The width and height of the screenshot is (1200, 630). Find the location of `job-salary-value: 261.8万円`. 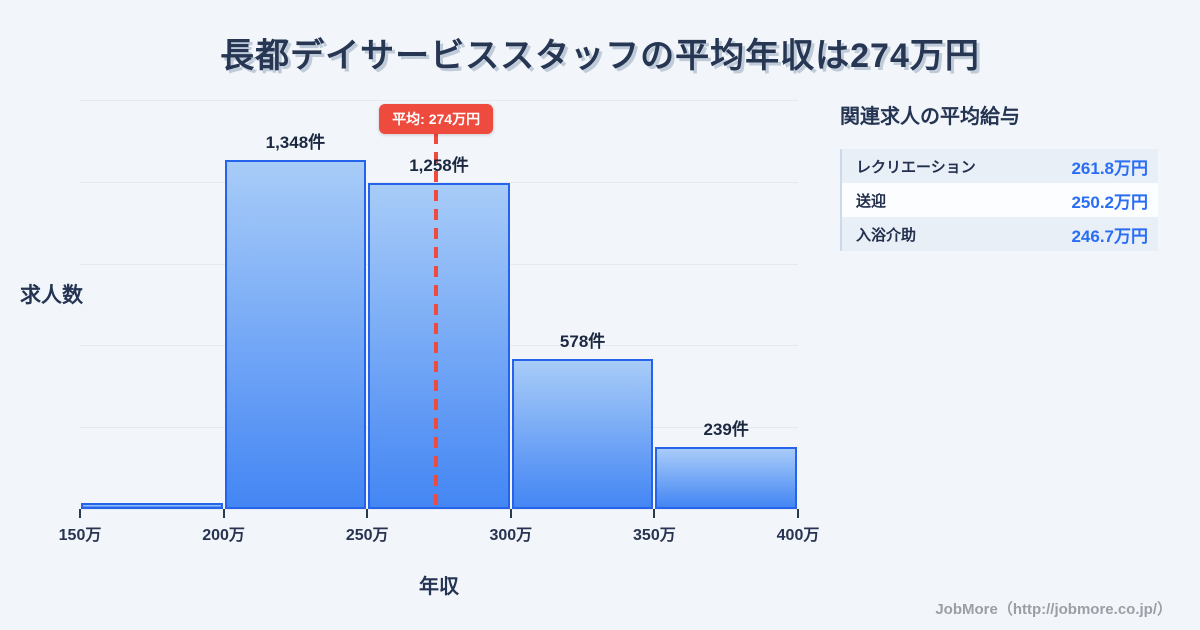

job-salary-value: 261.8万円 is located at coordinates (1109, 168).